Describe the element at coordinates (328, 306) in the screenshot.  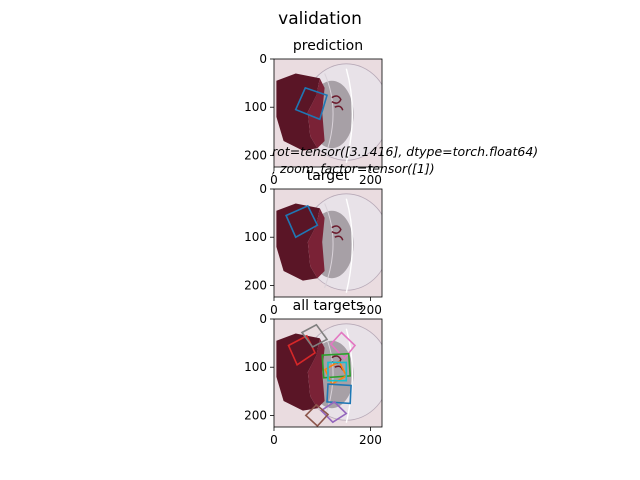
I see `panel-title: all targets` at that location.